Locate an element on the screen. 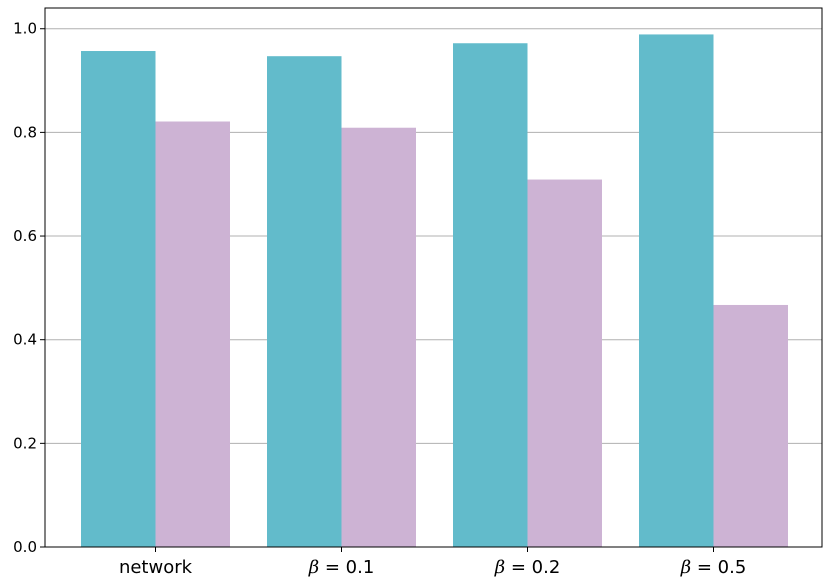 The height and width of the screenshot is (581, 828). y-tick-label: 0.0 is located at coordinates (25, 547).